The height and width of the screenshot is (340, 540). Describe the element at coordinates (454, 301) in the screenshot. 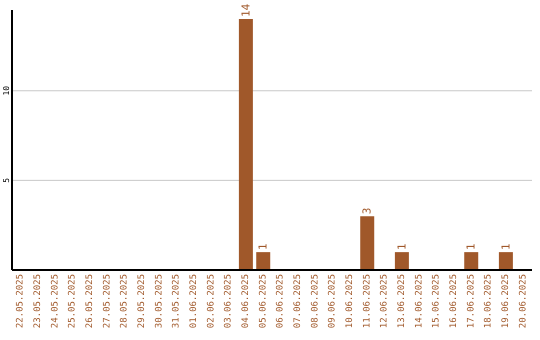

I see `x-tick-label: 16.06.2025` at that location.